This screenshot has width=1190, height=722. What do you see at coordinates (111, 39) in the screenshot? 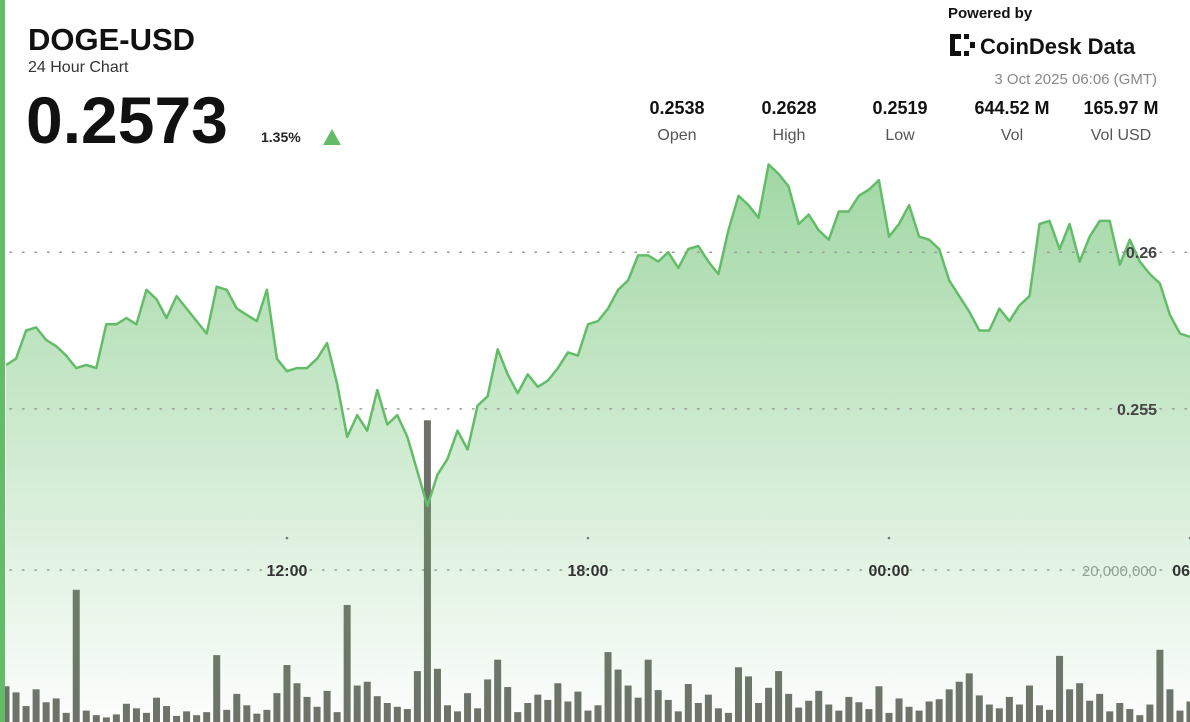
I see `symbol: DOGE-USD` at bounding box center [111, 39].